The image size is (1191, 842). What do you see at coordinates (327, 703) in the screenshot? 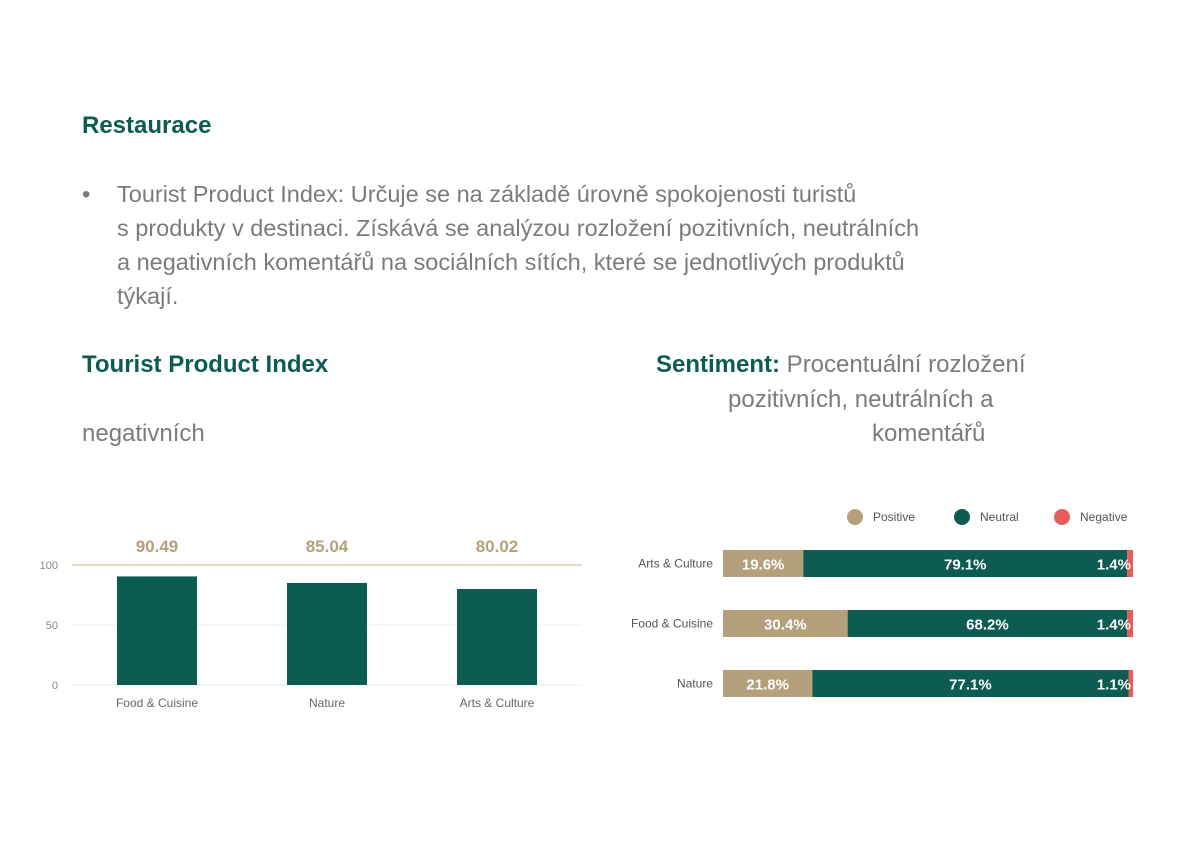
I see `x-tick-label: Nature` at bounding box center [327, 703].